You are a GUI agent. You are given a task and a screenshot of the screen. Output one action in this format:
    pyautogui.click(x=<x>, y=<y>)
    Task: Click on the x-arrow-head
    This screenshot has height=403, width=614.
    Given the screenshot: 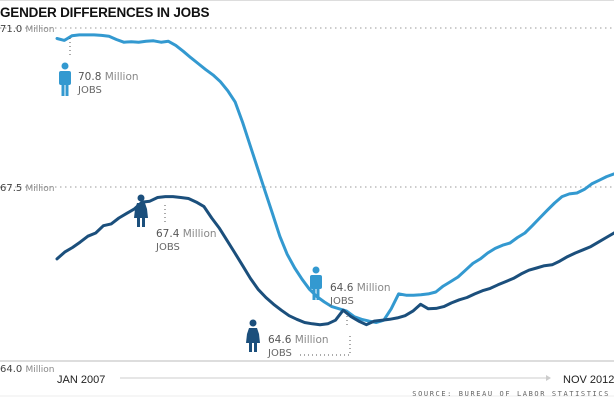 What is the action you would take?
    pyautogui.click(x=548, y=378)
    